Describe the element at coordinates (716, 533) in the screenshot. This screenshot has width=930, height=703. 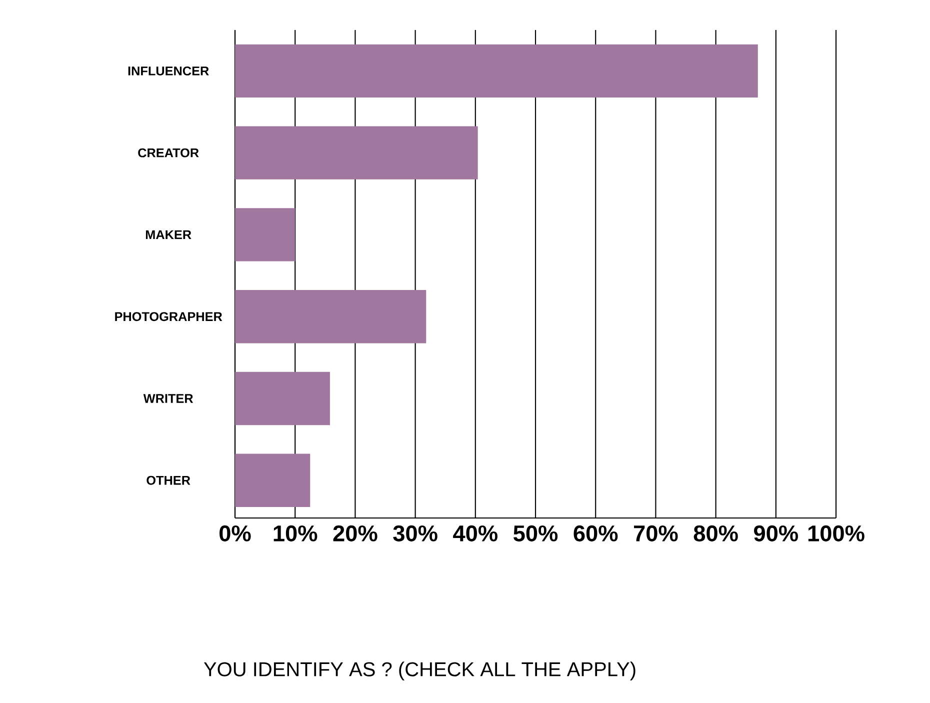
I see `x-tick-label: 80%` at that location.